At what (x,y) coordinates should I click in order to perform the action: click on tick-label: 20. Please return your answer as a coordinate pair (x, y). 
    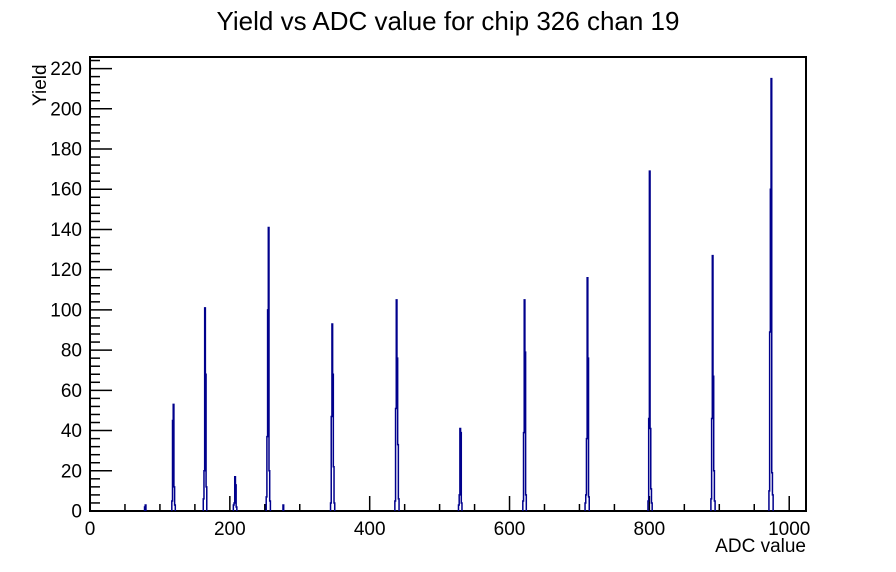
    Looking at the image, I should click on (71, 471).